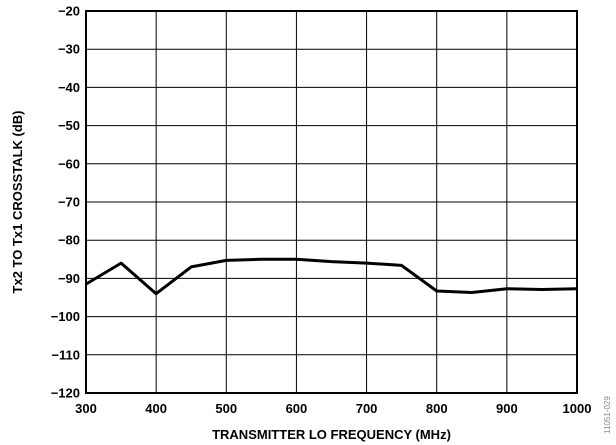 The image size is (616, 445). Describe the element at coordinates (331, 434) in the screenshot. I see `x-axis-title: TRANSMITTER LO FREQUENCY (MHz)` at that location.